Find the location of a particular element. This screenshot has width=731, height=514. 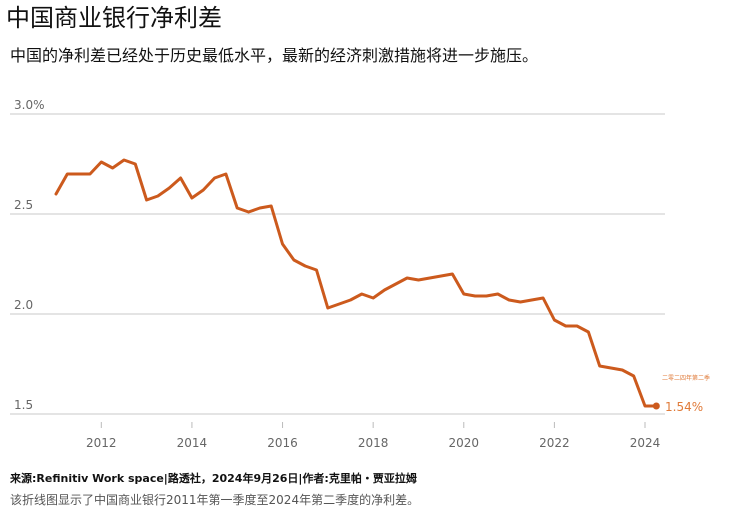

x-tick-label: 2014 is located at coordinates (192, 443).